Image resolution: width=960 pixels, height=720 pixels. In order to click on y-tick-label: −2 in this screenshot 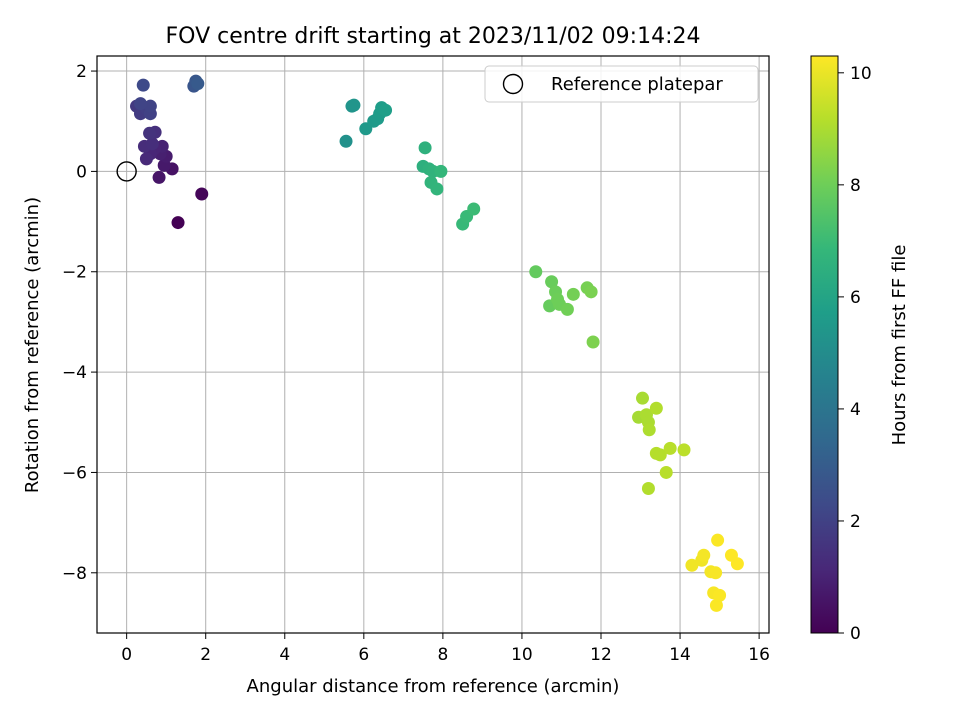, I will do `click(74, 273)`.